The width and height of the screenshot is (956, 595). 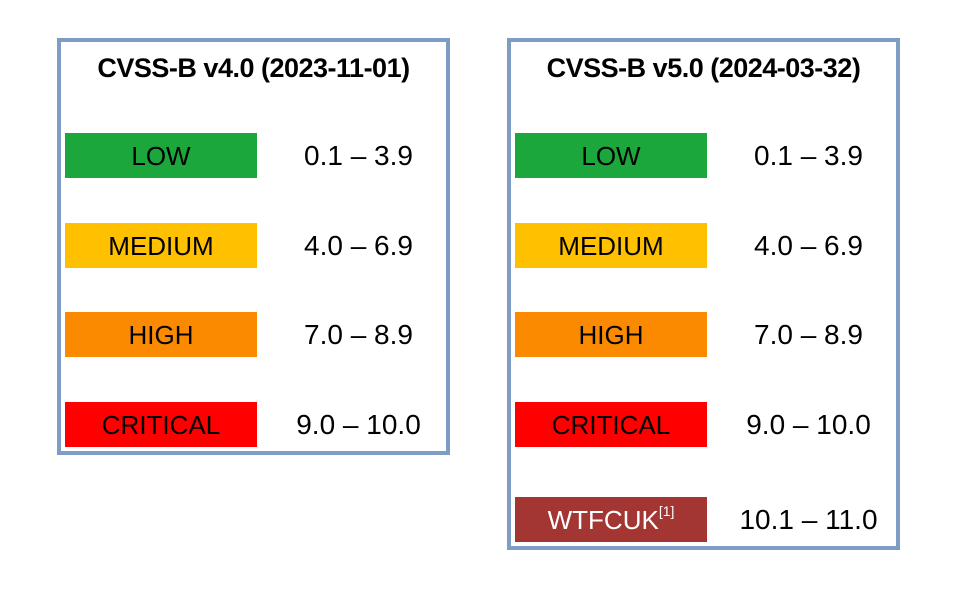 I want to click on severity-range: 10.1 – 11.0, so click(x=808, y=519).